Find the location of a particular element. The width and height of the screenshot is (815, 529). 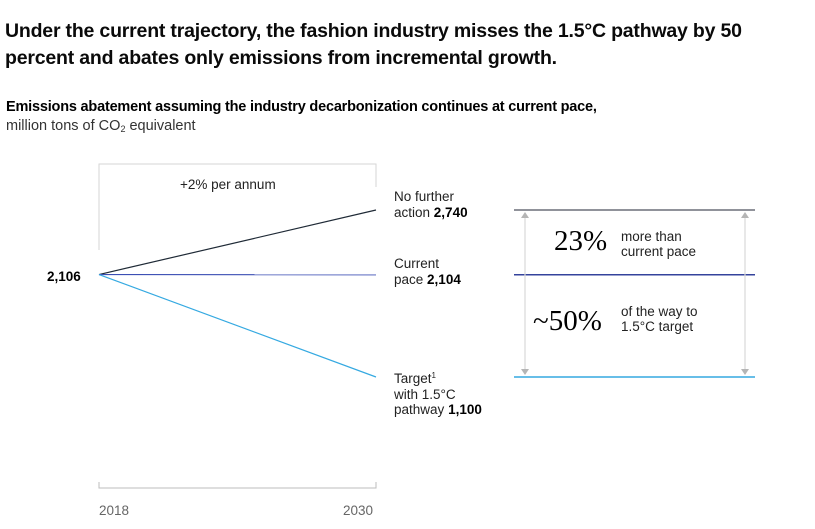

footnote-marker: 1 is located at coordinates (433, 375).